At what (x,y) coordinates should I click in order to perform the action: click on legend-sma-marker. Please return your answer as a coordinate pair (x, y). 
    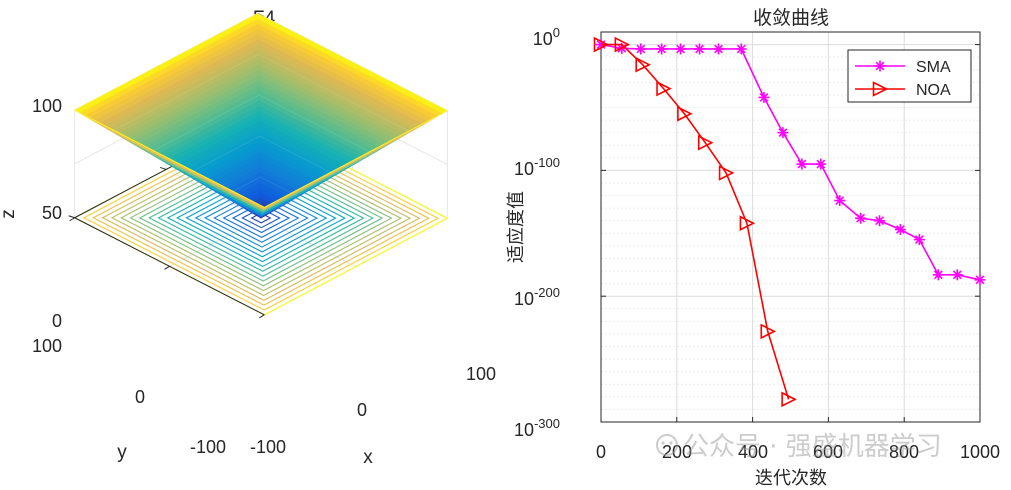
    Looking at the image, I should click on (880, 66).